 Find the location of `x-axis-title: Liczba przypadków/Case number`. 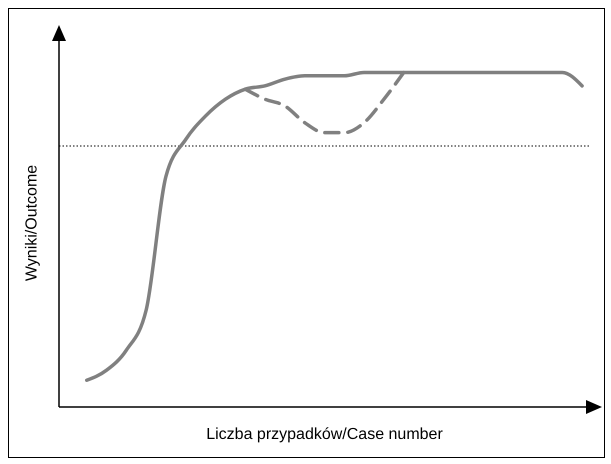

x-axis-title: Liczba przypadków/Case number is located at coordinates (325, 434).